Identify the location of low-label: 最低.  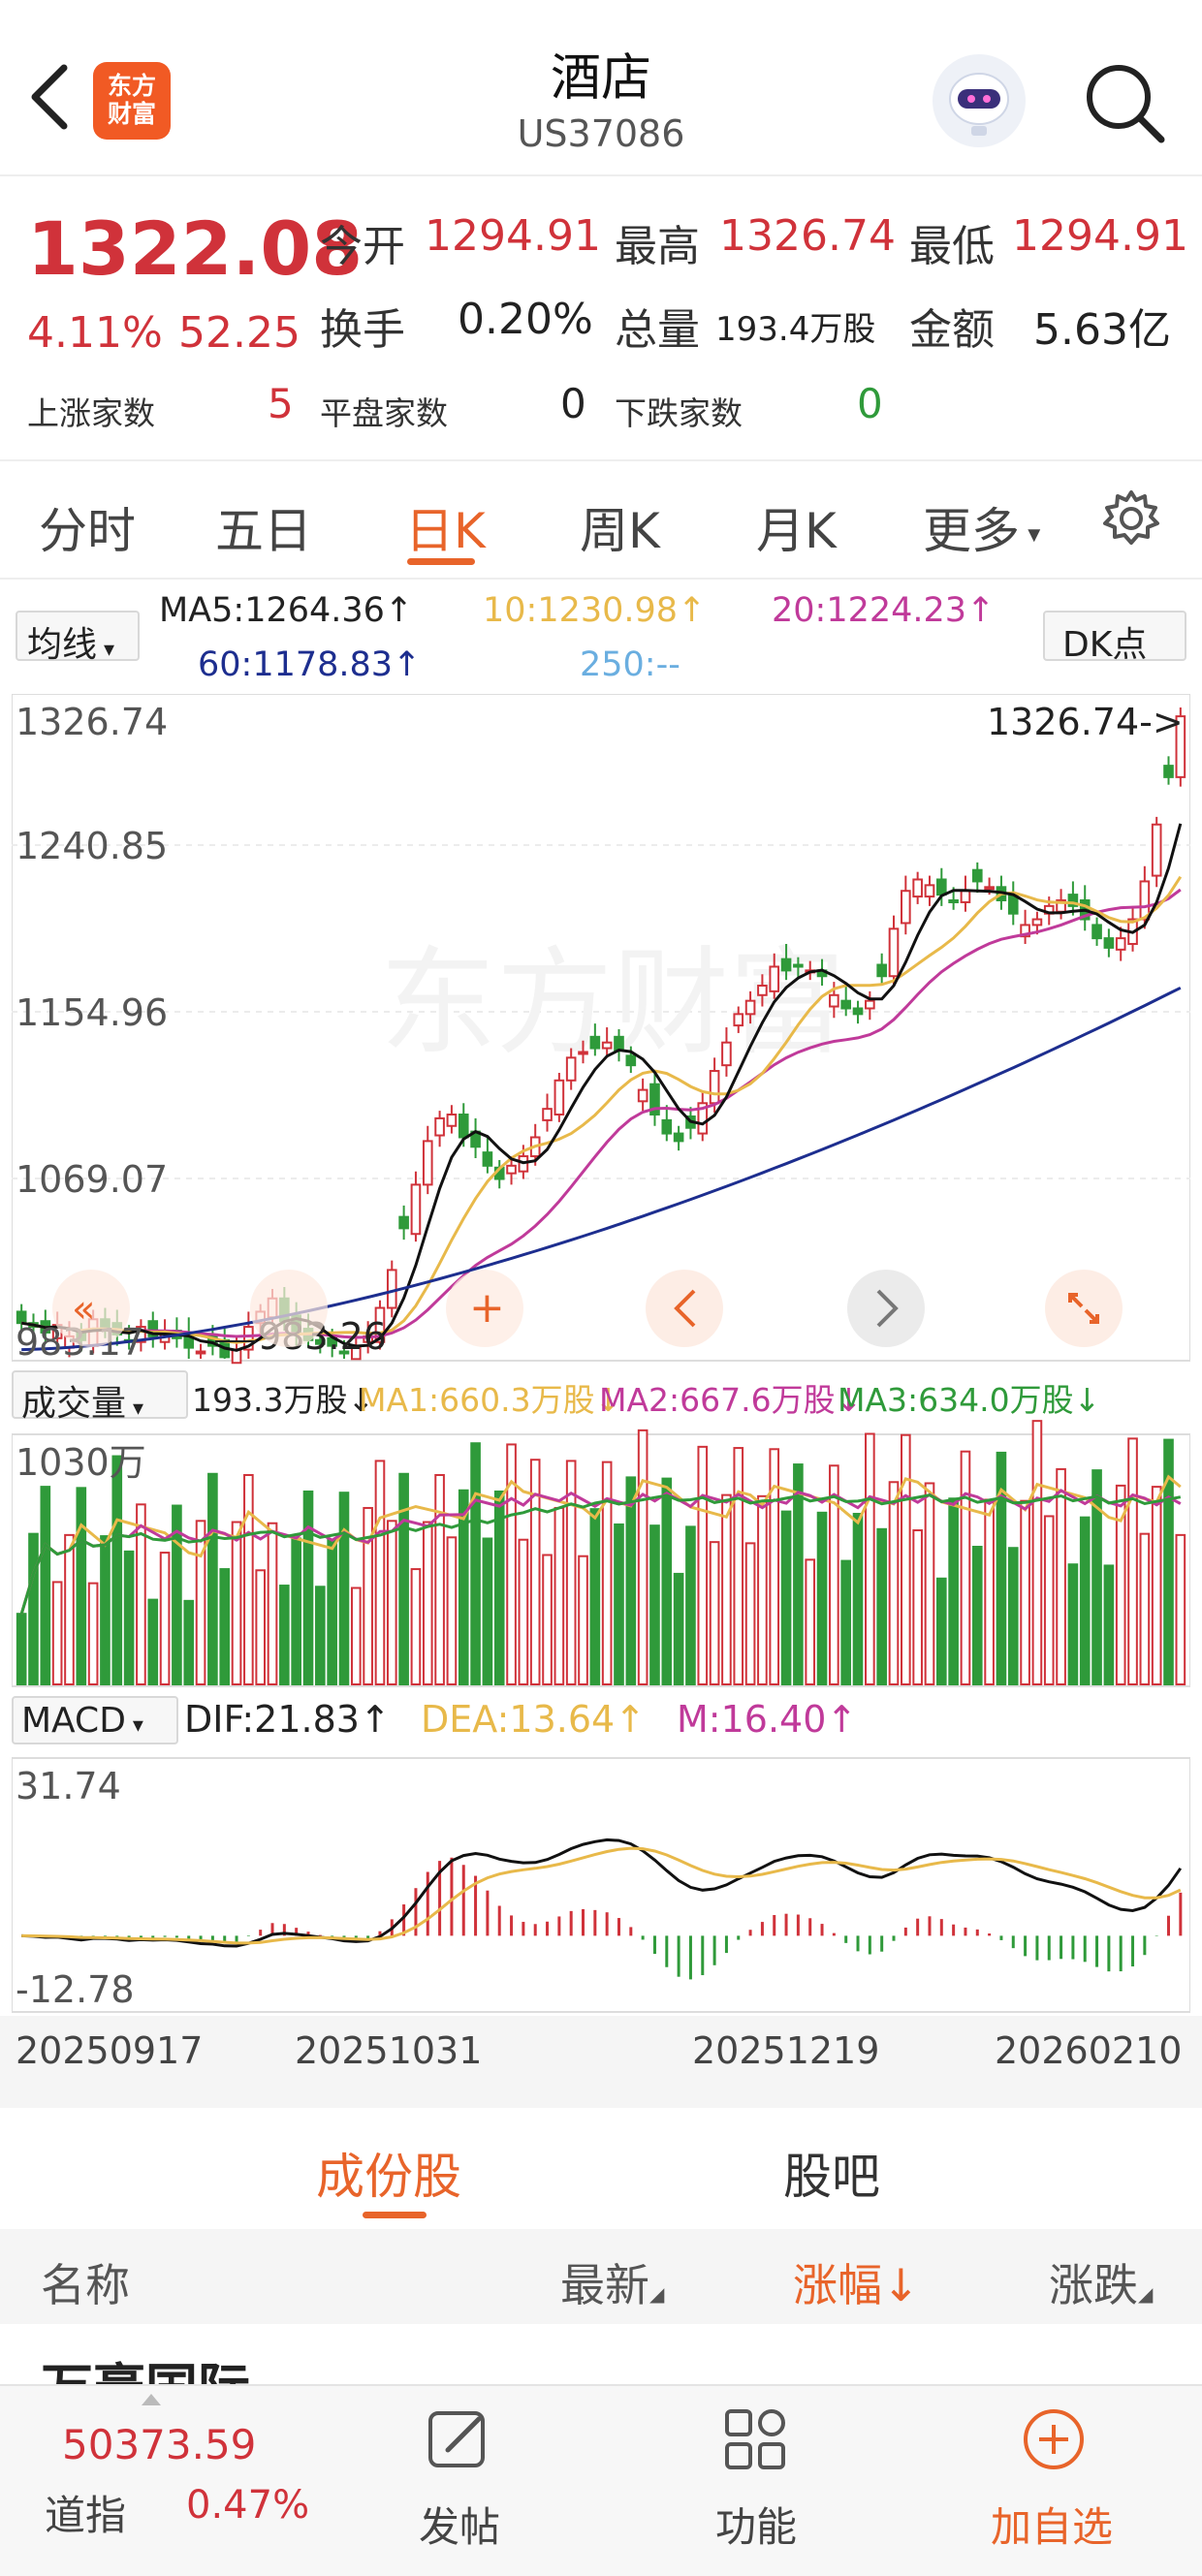
(952, 246).